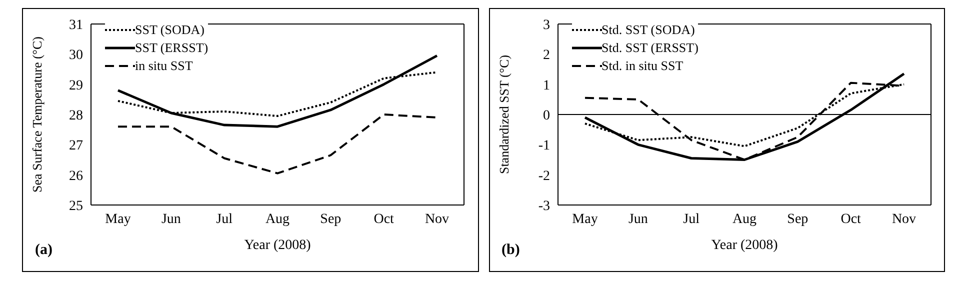  Describe the element at coordinates (546, 25) in the screenshot. I see `y-tick-label: 3` at that location.